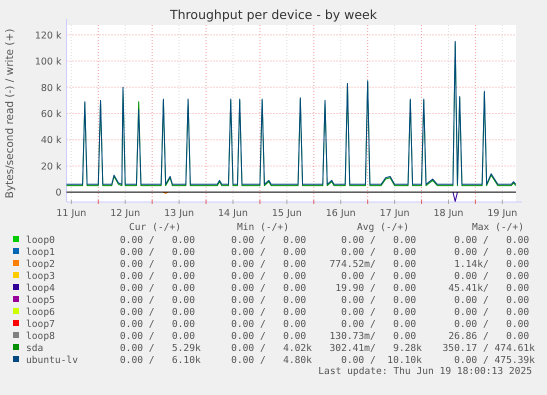 The image size is (547, 395). I want to click on y-tick-label: 80 k, so click(51, 88).